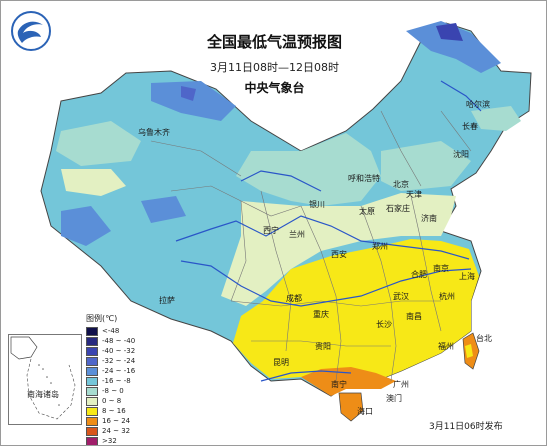 This screenshot has width=547, height=446. Describe the element at coordinates (113, 391) in the screenshot. I see `legend-label: -8 ~ 0` at that location.